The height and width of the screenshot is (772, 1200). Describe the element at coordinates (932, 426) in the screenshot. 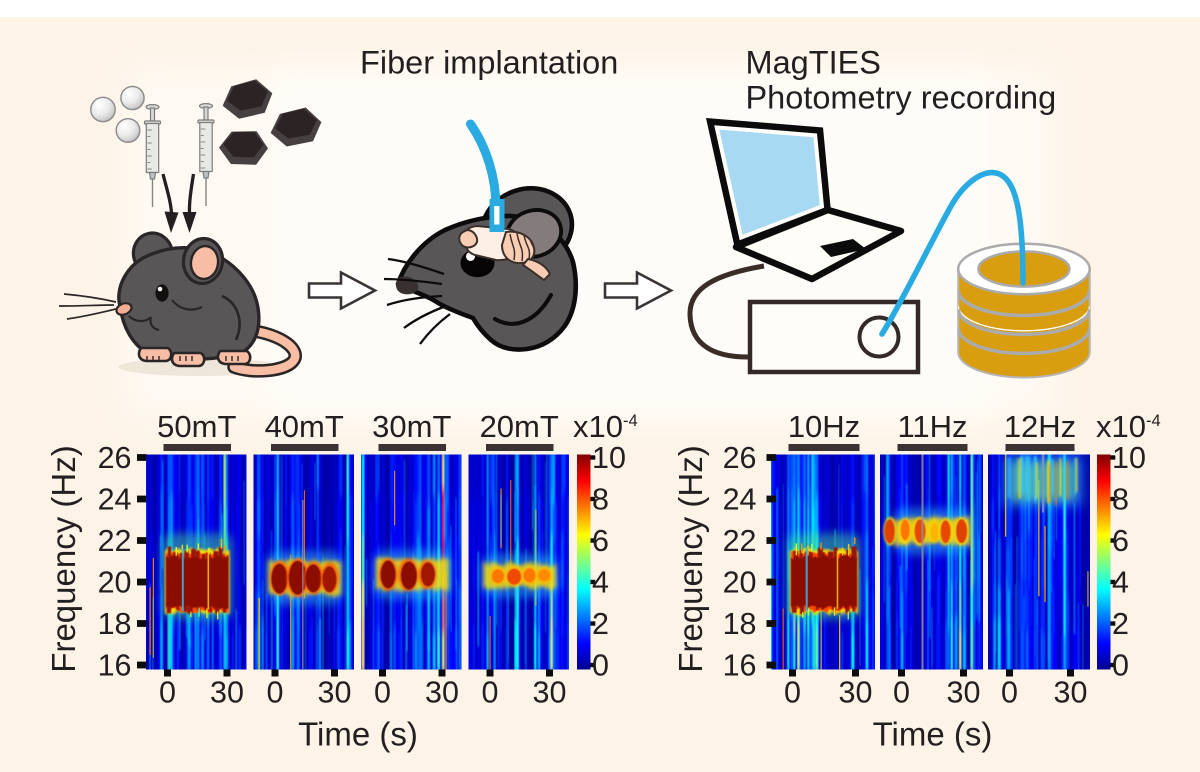

I see `svg-text: 11Hz` at that location.